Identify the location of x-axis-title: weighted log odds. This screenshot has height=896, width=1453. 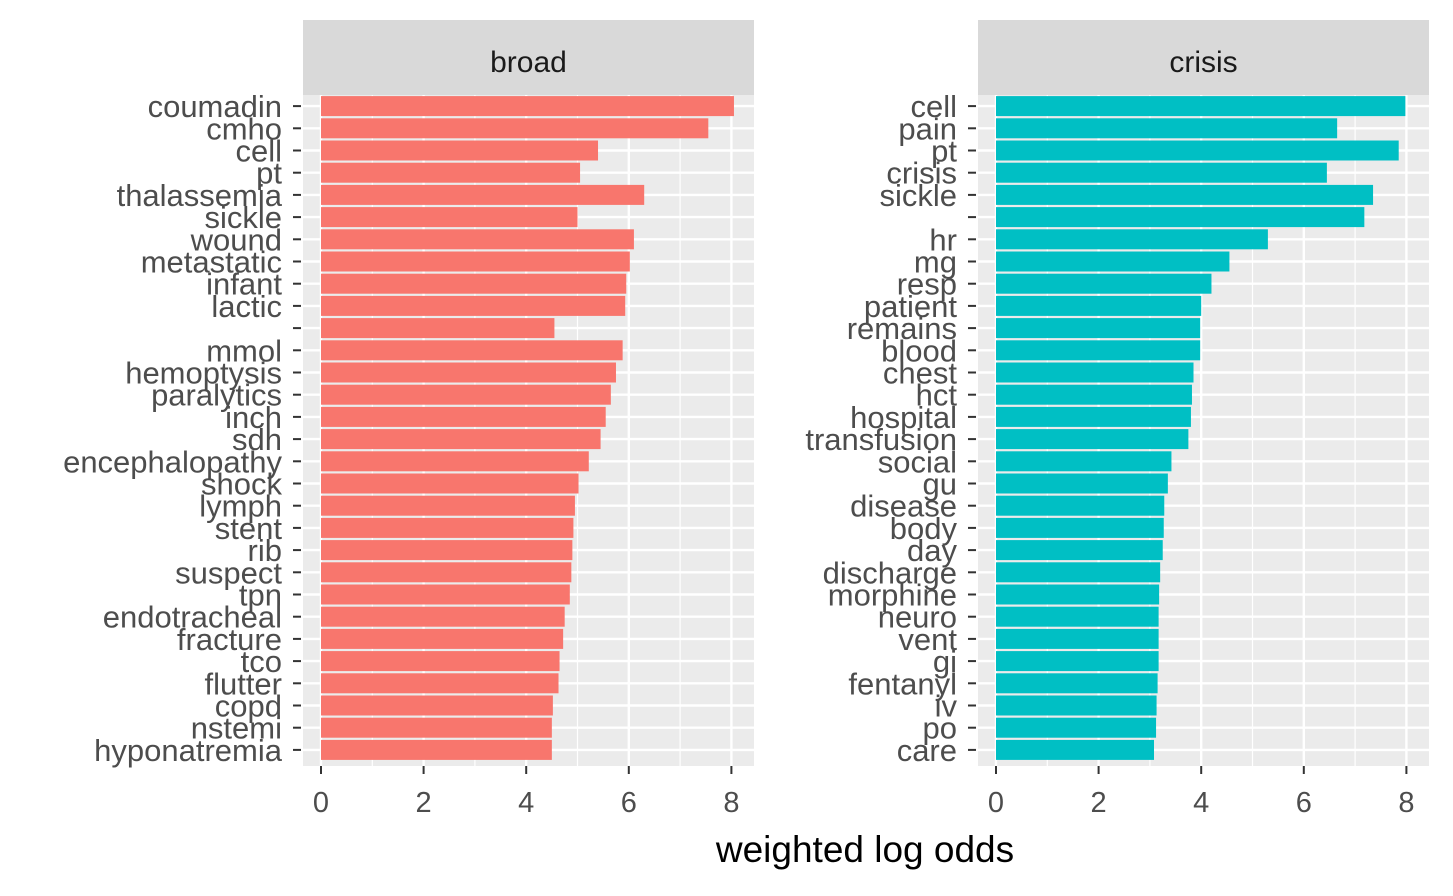
(864, 849).